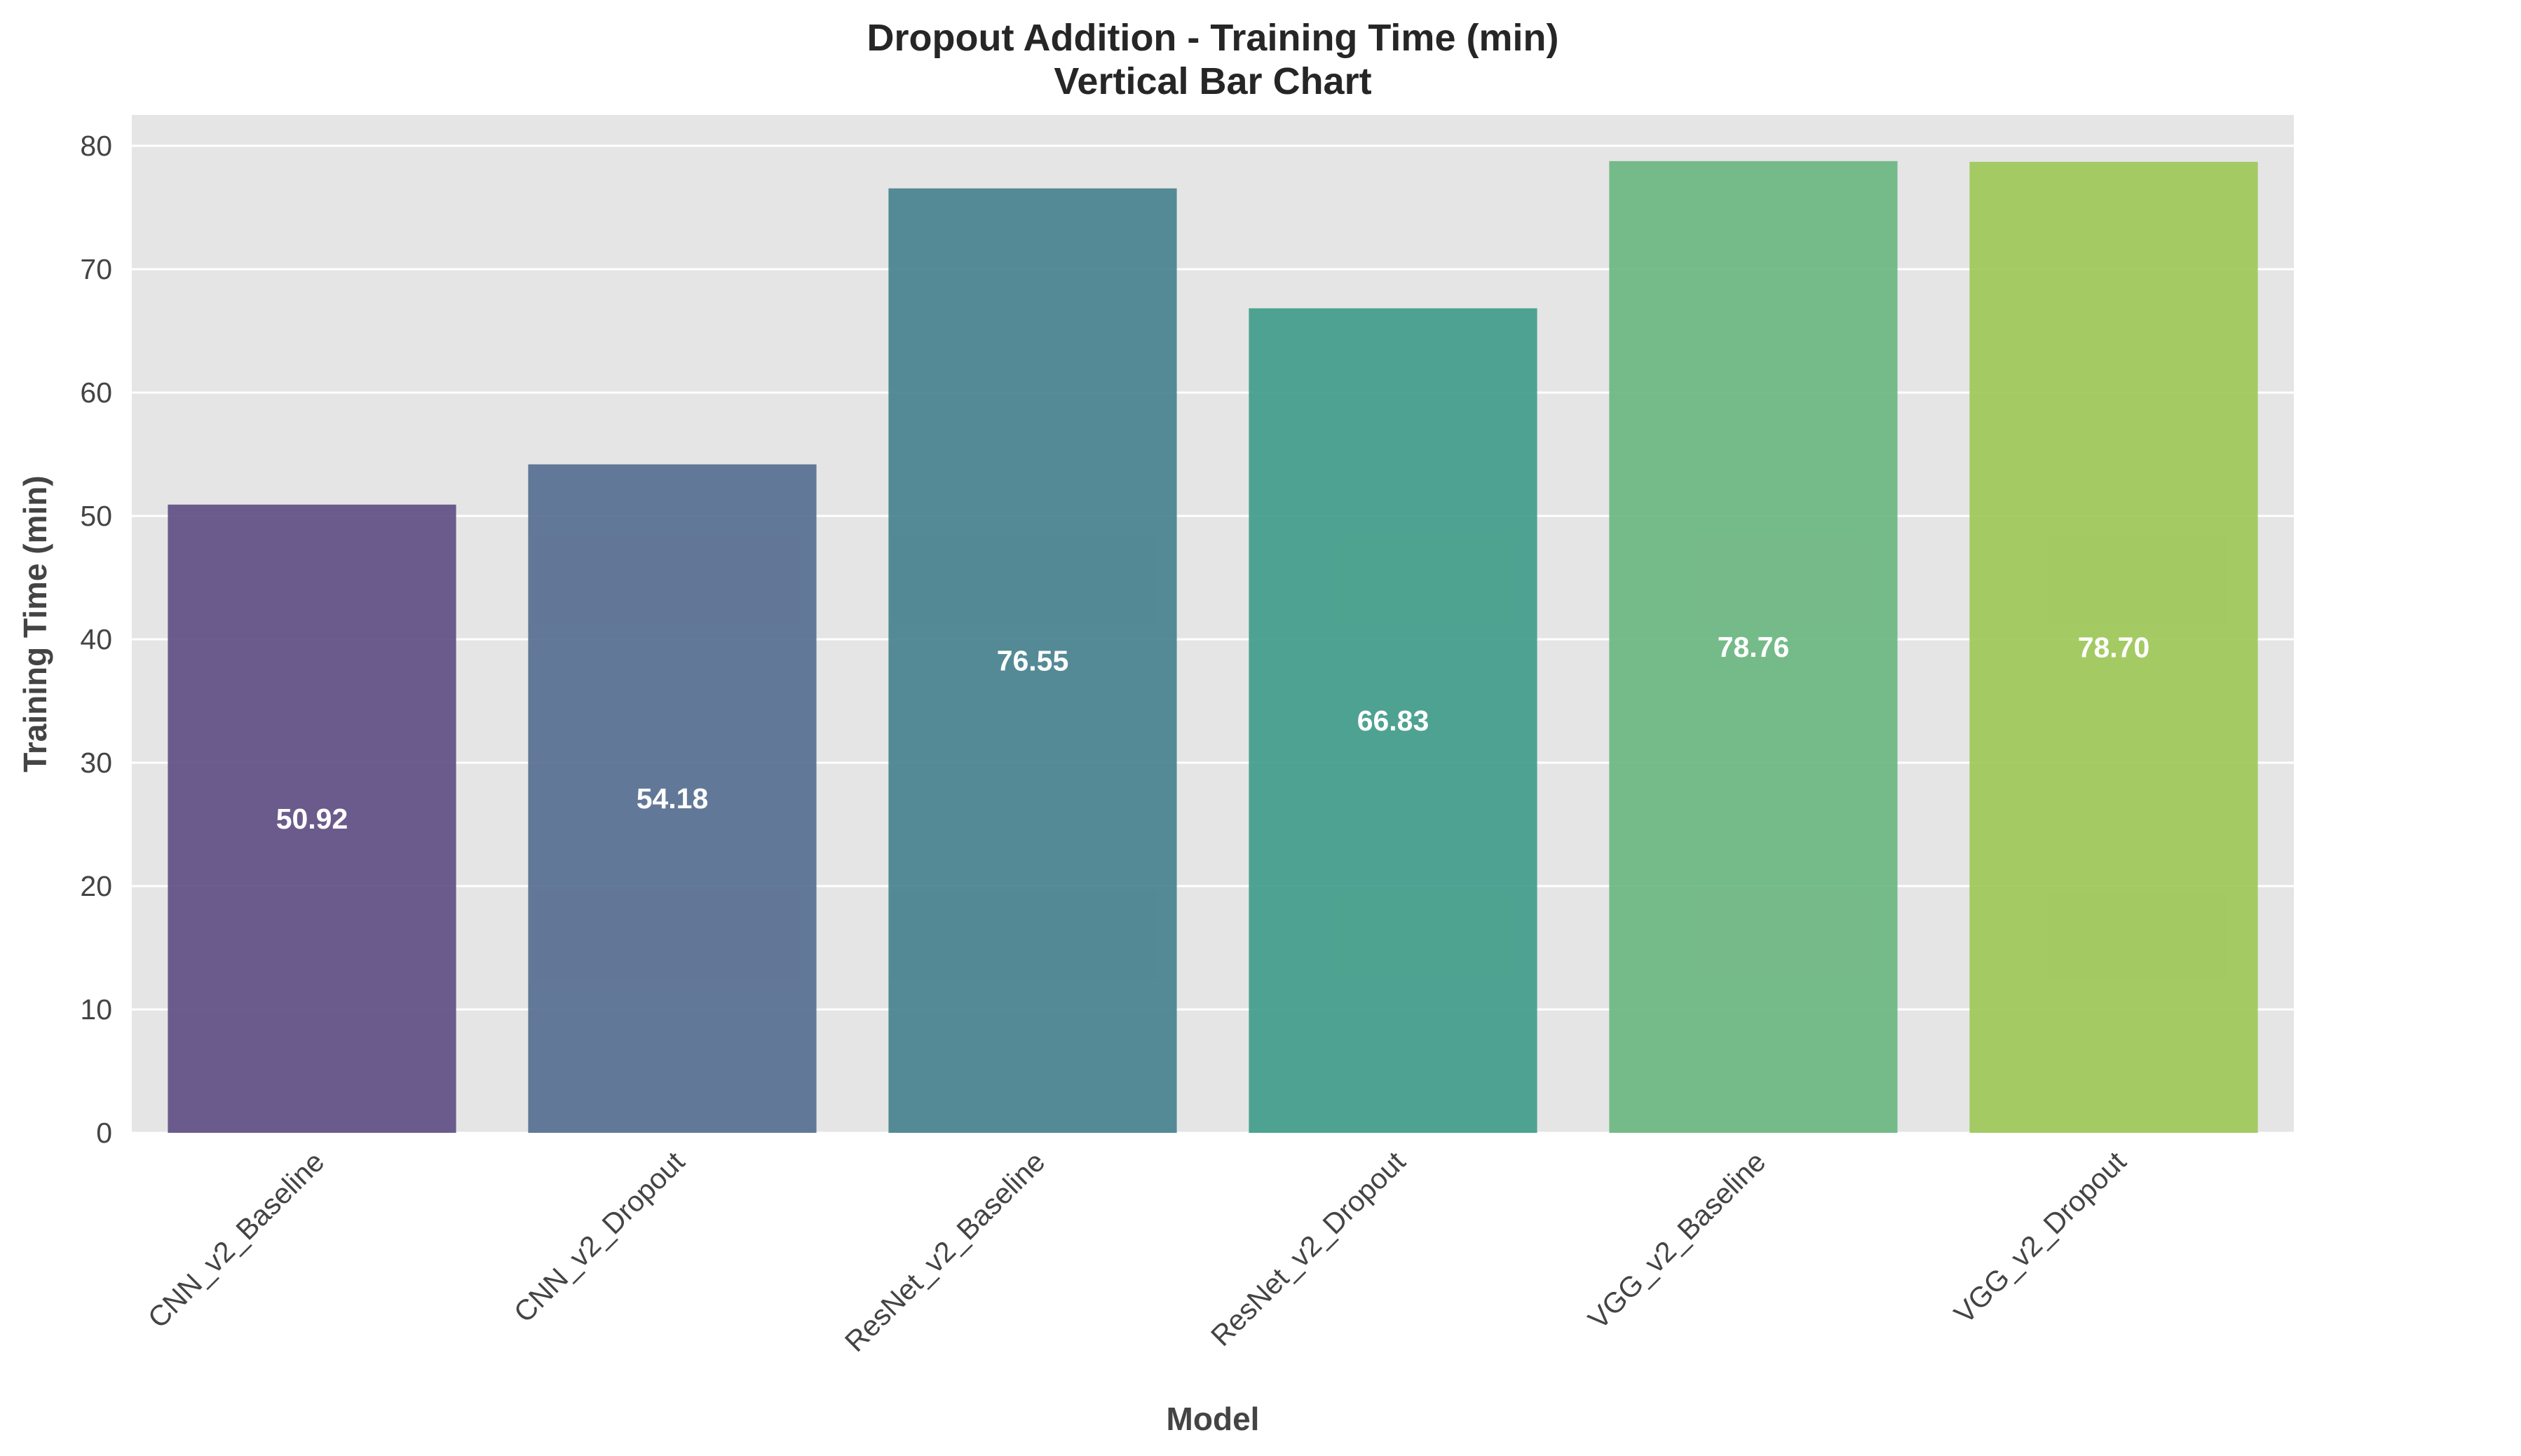 The image size is (2521, 1456). I want to click on bar-value-label: 66.83, so click(1393, 721).